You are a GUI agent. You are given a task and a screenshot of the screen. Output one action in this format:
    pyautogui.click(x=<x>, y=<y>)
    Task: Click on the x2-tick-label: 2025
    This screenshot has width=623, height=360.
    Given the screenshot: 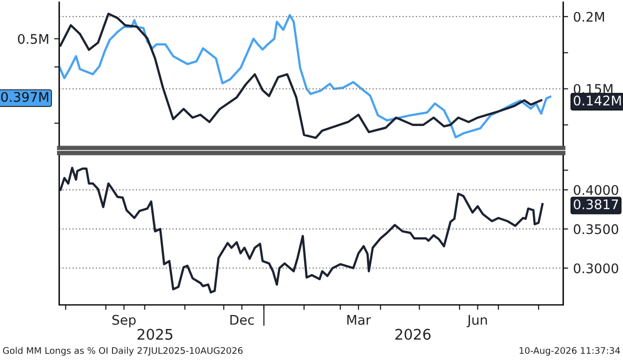 What is the action you would take?
    pyautogui.click(x=155, y=334)
    